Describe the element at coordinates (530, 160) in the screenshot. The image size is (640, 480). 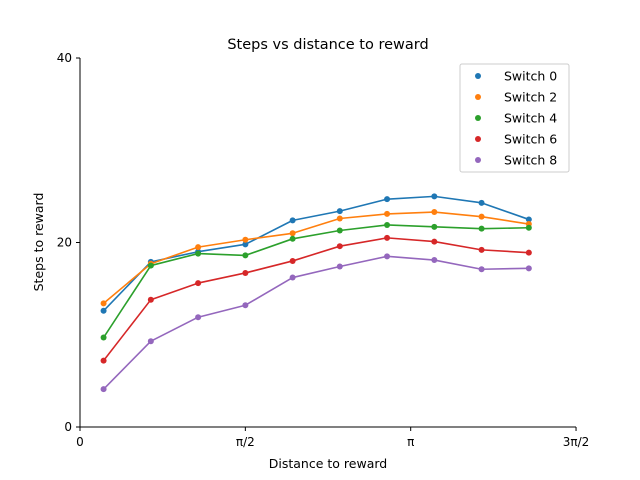
I see `legend-label: Switch 8` at that location.